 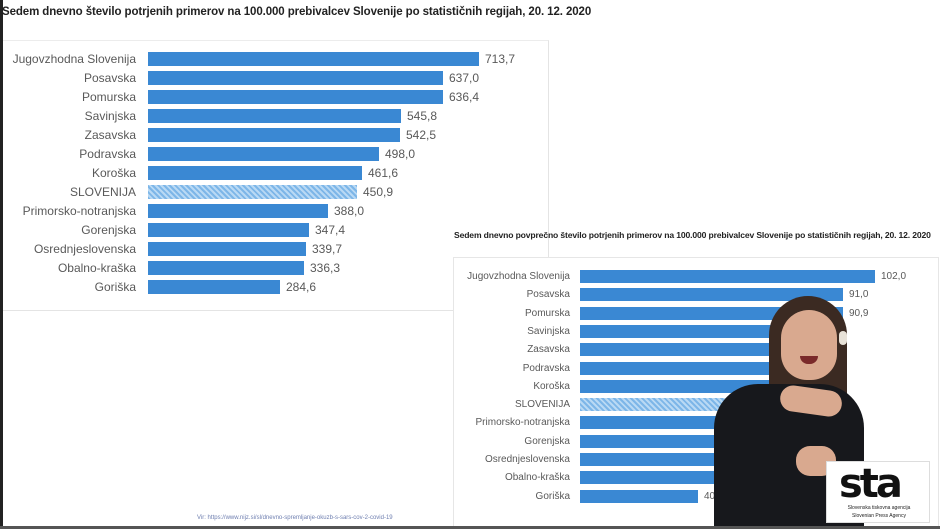 I want to click on chart-row: Posavska 637,0, so click(x=239, y=78).